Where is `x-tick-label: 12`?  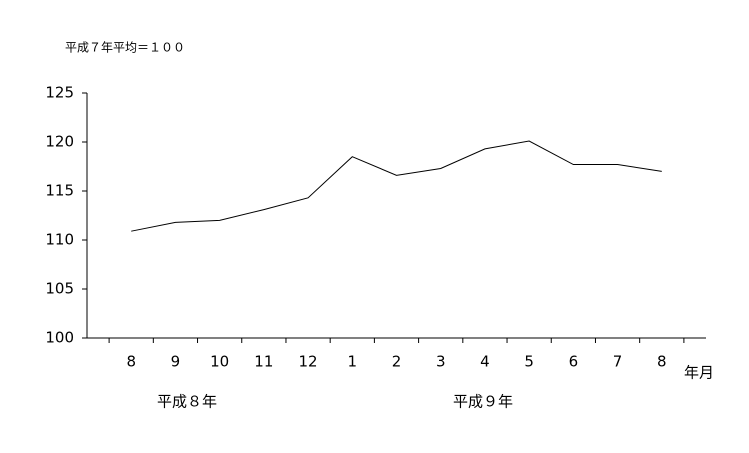 x-tick-label: 12 is located at coordinates (308, 362).